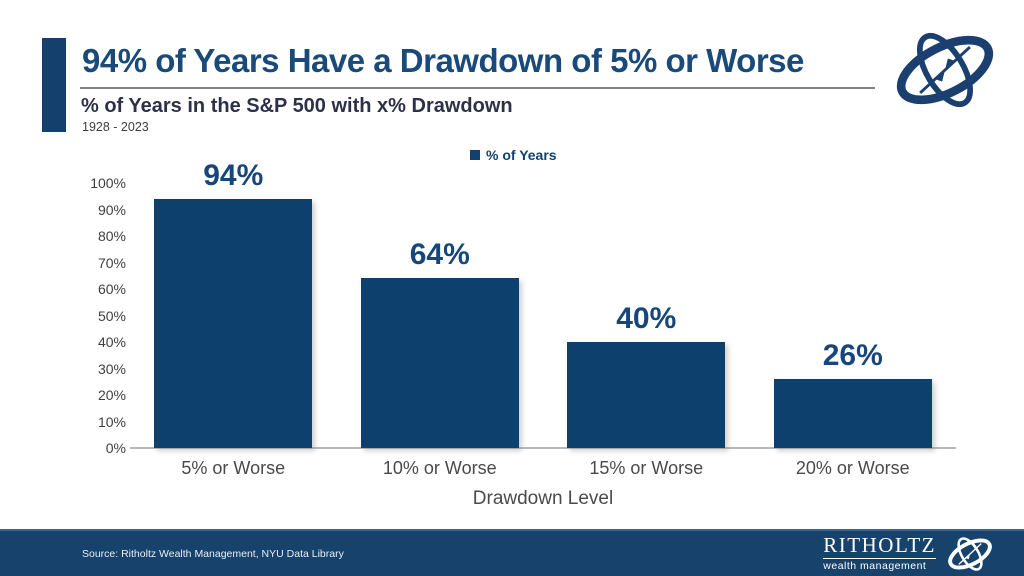 Image resolution: width=1024 pixels, height=576 pixels. What do you see at coordinates (852, 356) in the screenshot?
I see `bar-value-label: 26%` at bounding box center [852, 356].